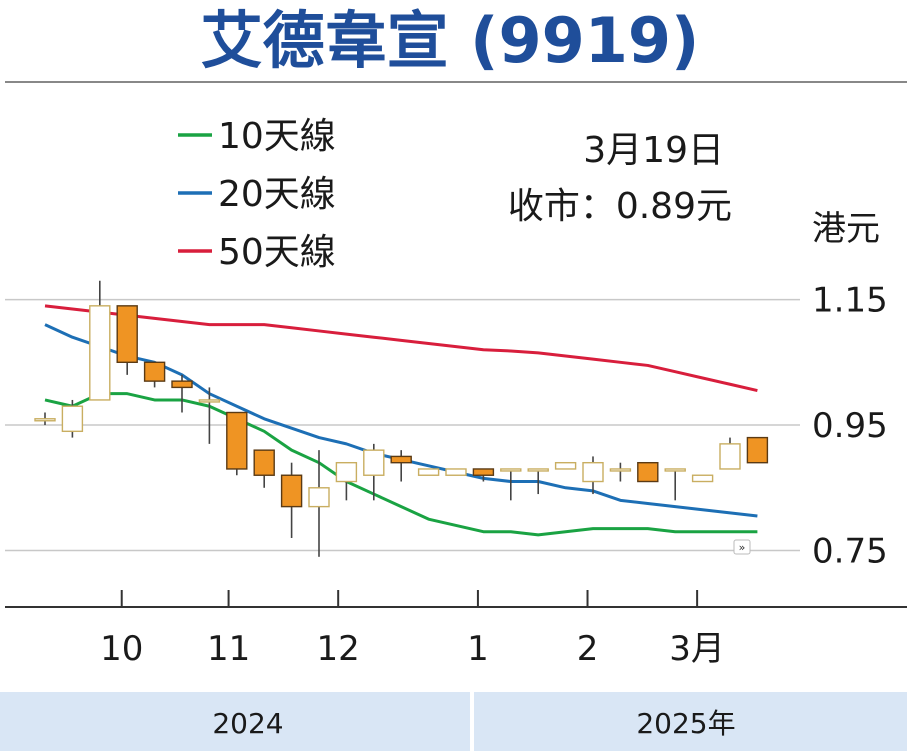 Image resolution: width=907 pixels, height=751 pixels. What do you see at coordinates (277, 136) in the screenshot?
I see `legend-label: 10天線` at bounding box center [277, 136].